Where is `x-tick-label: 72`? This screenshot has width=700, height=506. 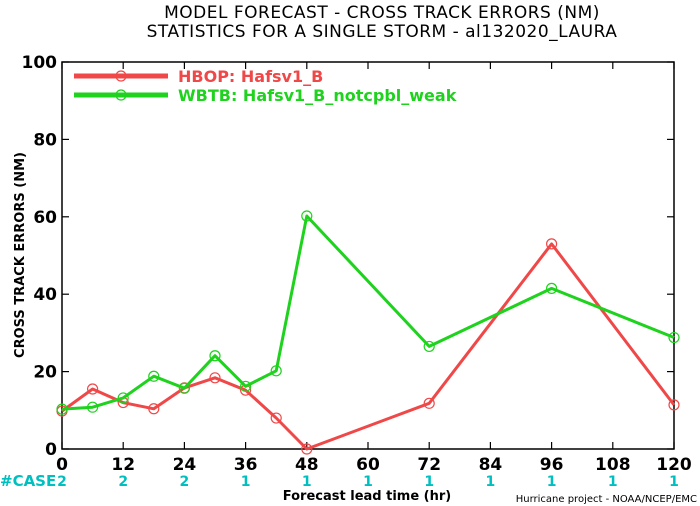 x-tick-label: 72 is located at coordinates (429, 465).